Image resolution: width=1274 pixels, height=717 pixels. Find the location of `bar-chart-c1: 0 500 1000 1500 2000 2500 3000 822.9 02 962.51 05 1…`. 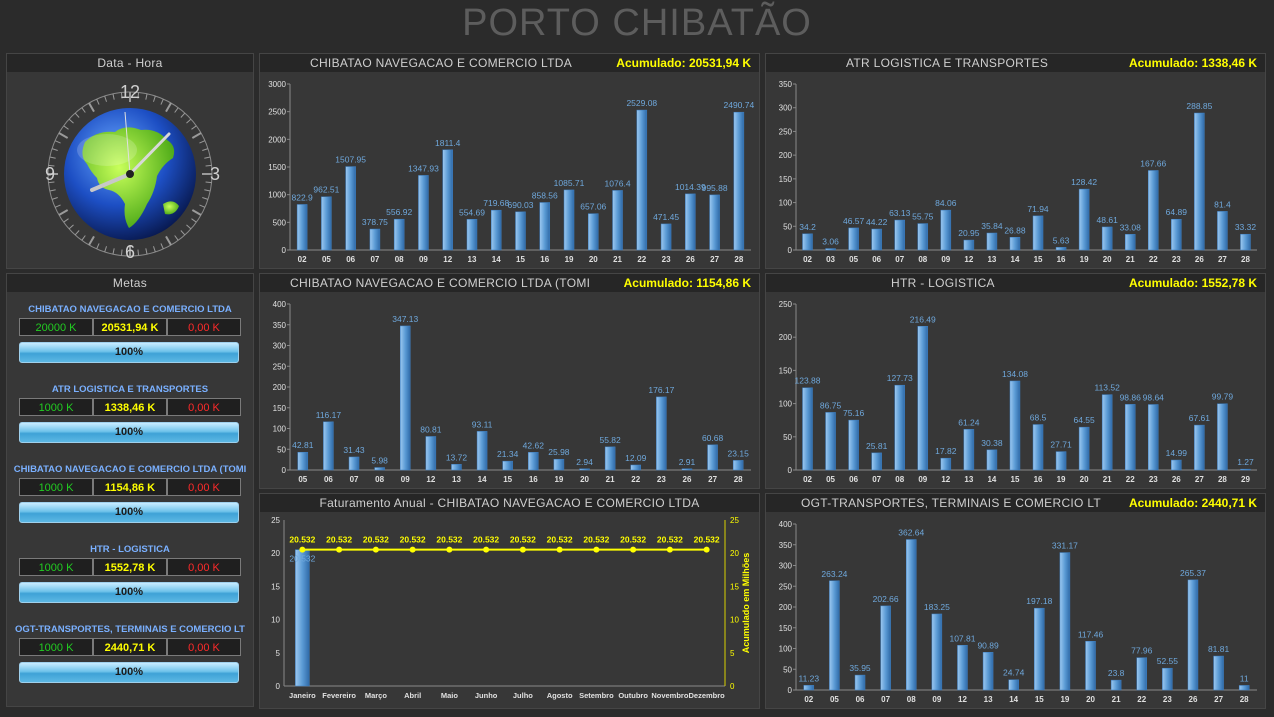

bar-chart-c1: 0 500 1000 1500 2000 2500 3000 822.9 02 962.51 05 1… is located at coordinates (511, 172).